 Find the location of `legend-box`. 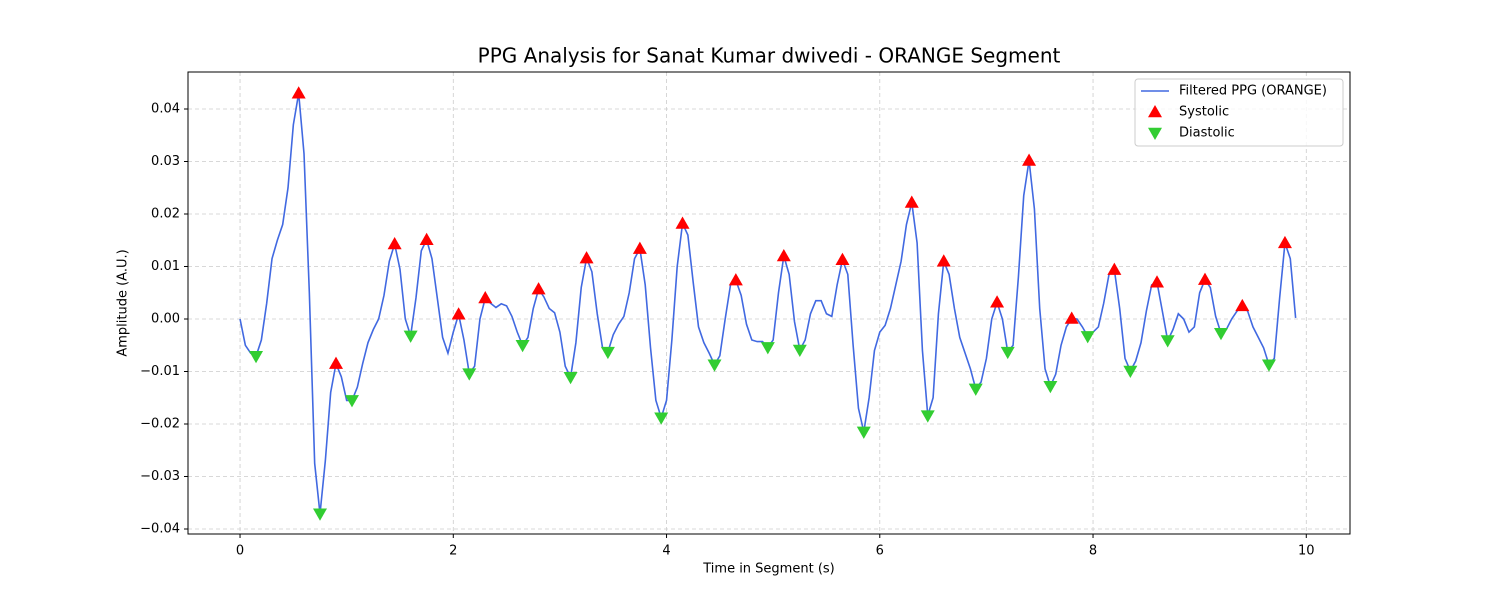

legend-box is located at coordinates (1239, 112).